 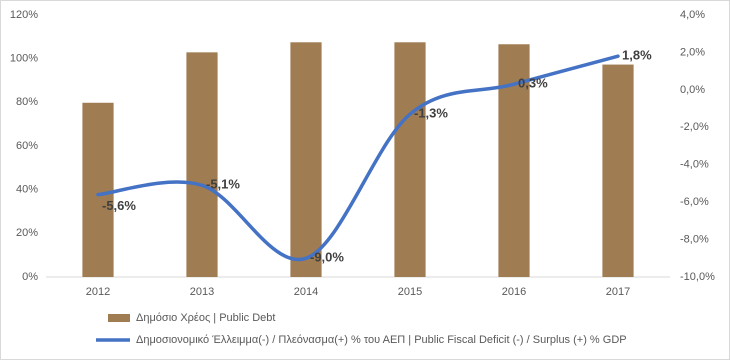 What do you see at coordinates (119, 205) in the screenshot?
I see `data-label: -5,6%` at bounding box center [119, 205].